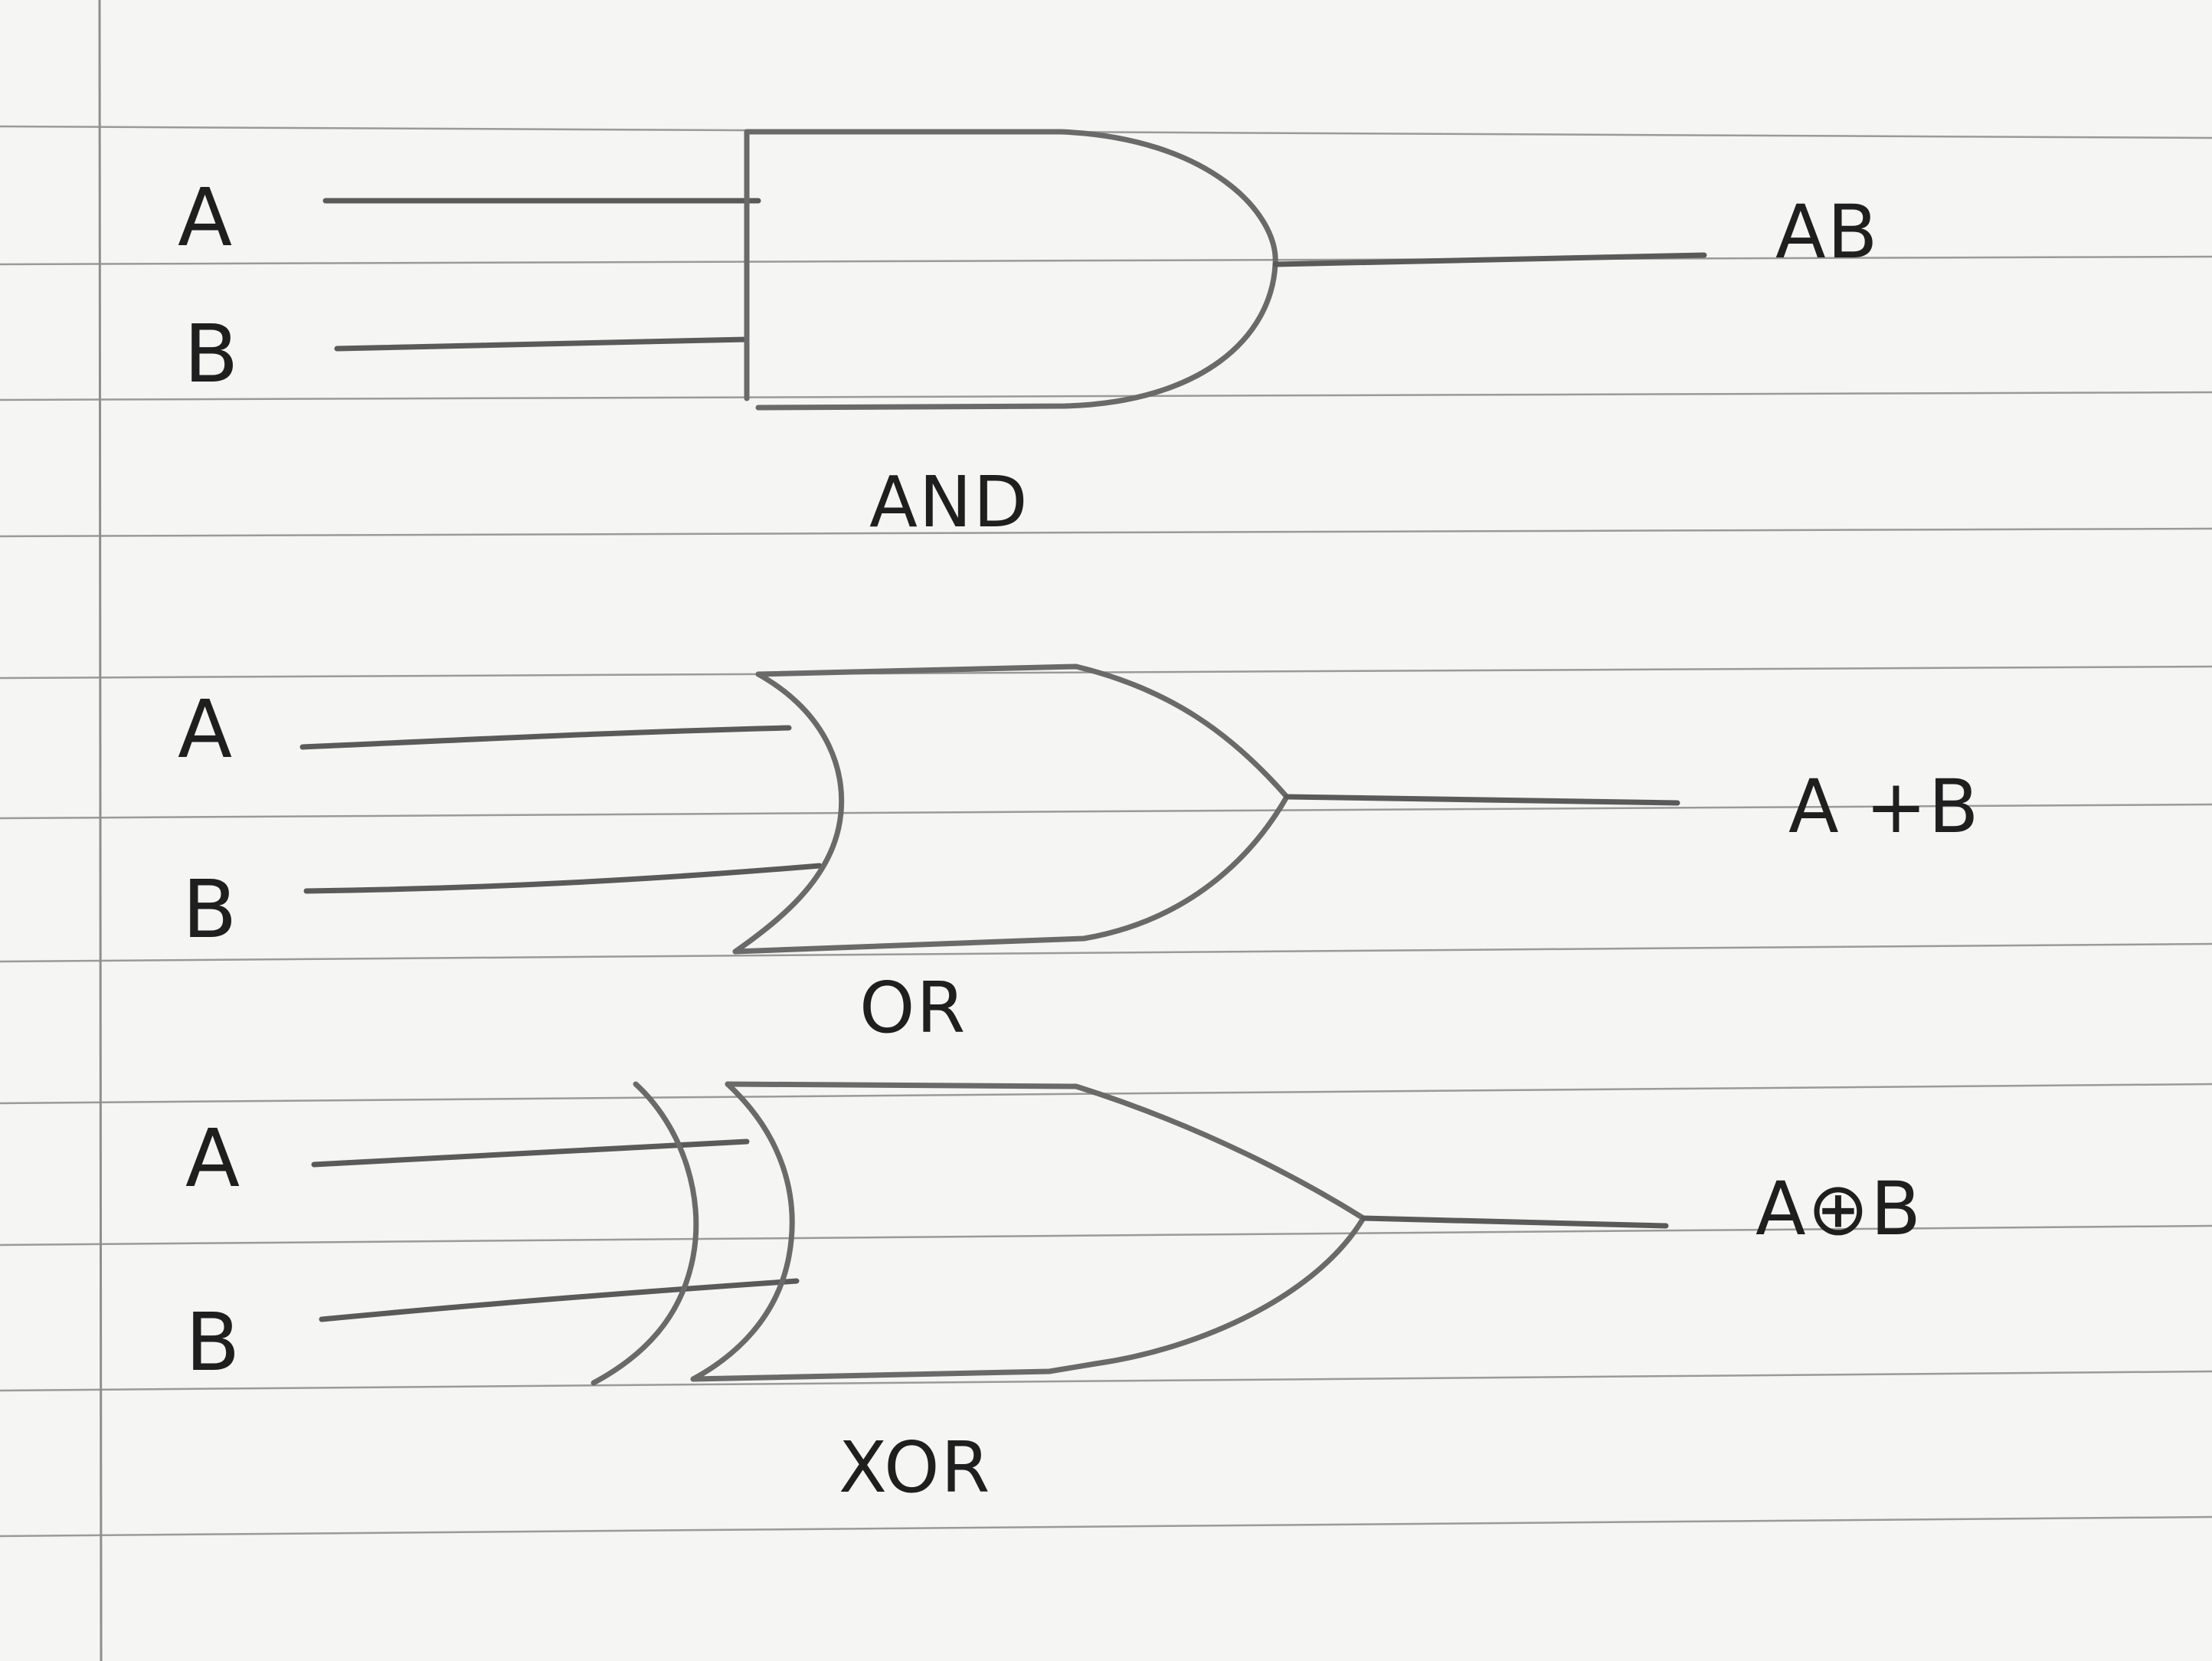 This screenshot has width=2212, height=1661. I want to click on or-input-b-label: B, so click(211, 909).